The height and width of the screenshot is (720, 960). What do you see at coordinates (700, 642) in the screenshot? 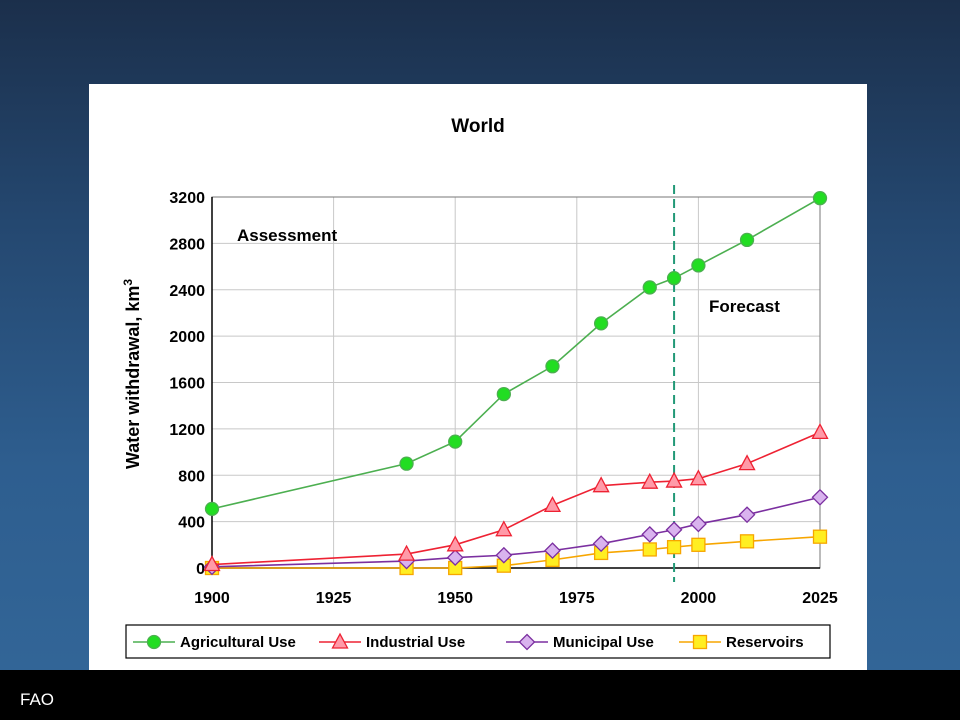
I see `legend-marker-reservoirs` at bounding box center [700, 642].